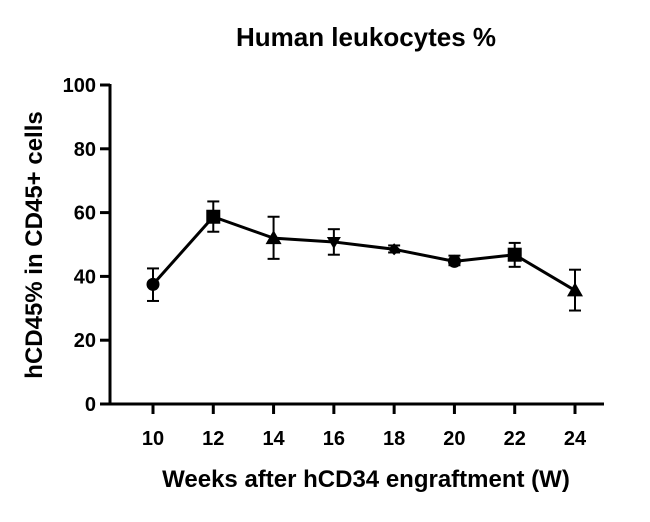 This screenshot has width=650, height=522. I want to click on x-tick-label: 10, so click(153, 439).